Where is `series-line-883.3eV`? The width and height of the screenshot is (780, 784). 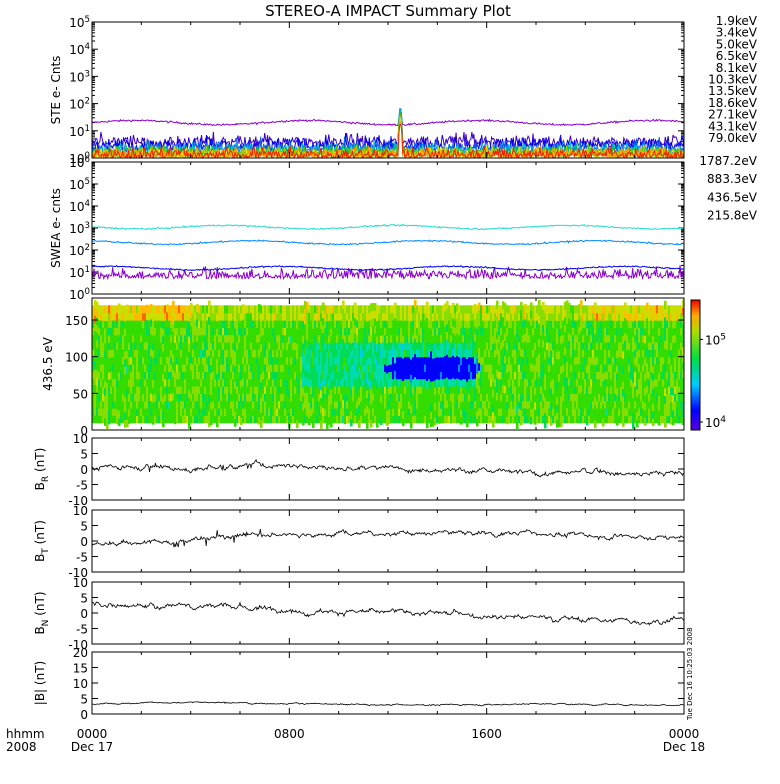 series-line-883.3eV is located at coordinates (388, 268).